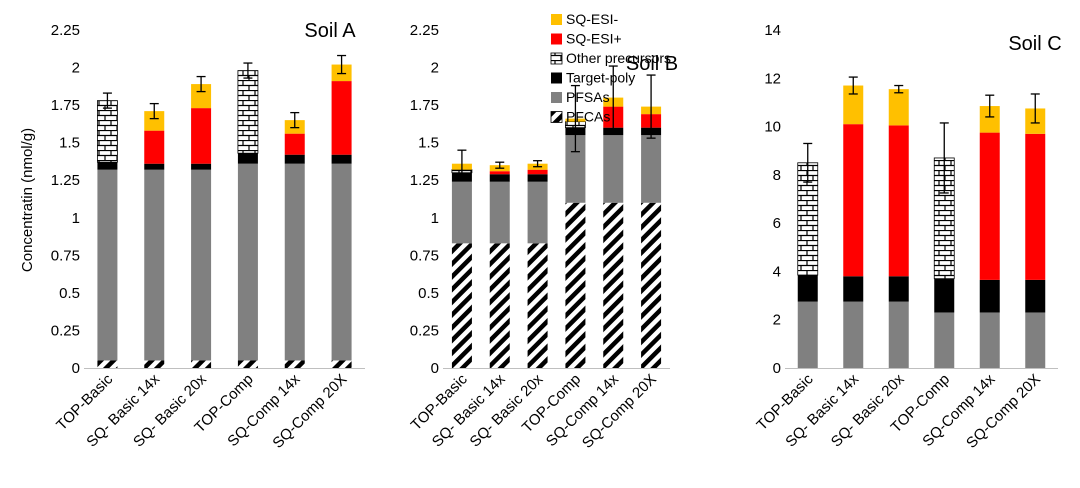  Describe the element at coordinates (593, 78) in the screenshot. I see `legend-item-target: Target-poly` at that location.